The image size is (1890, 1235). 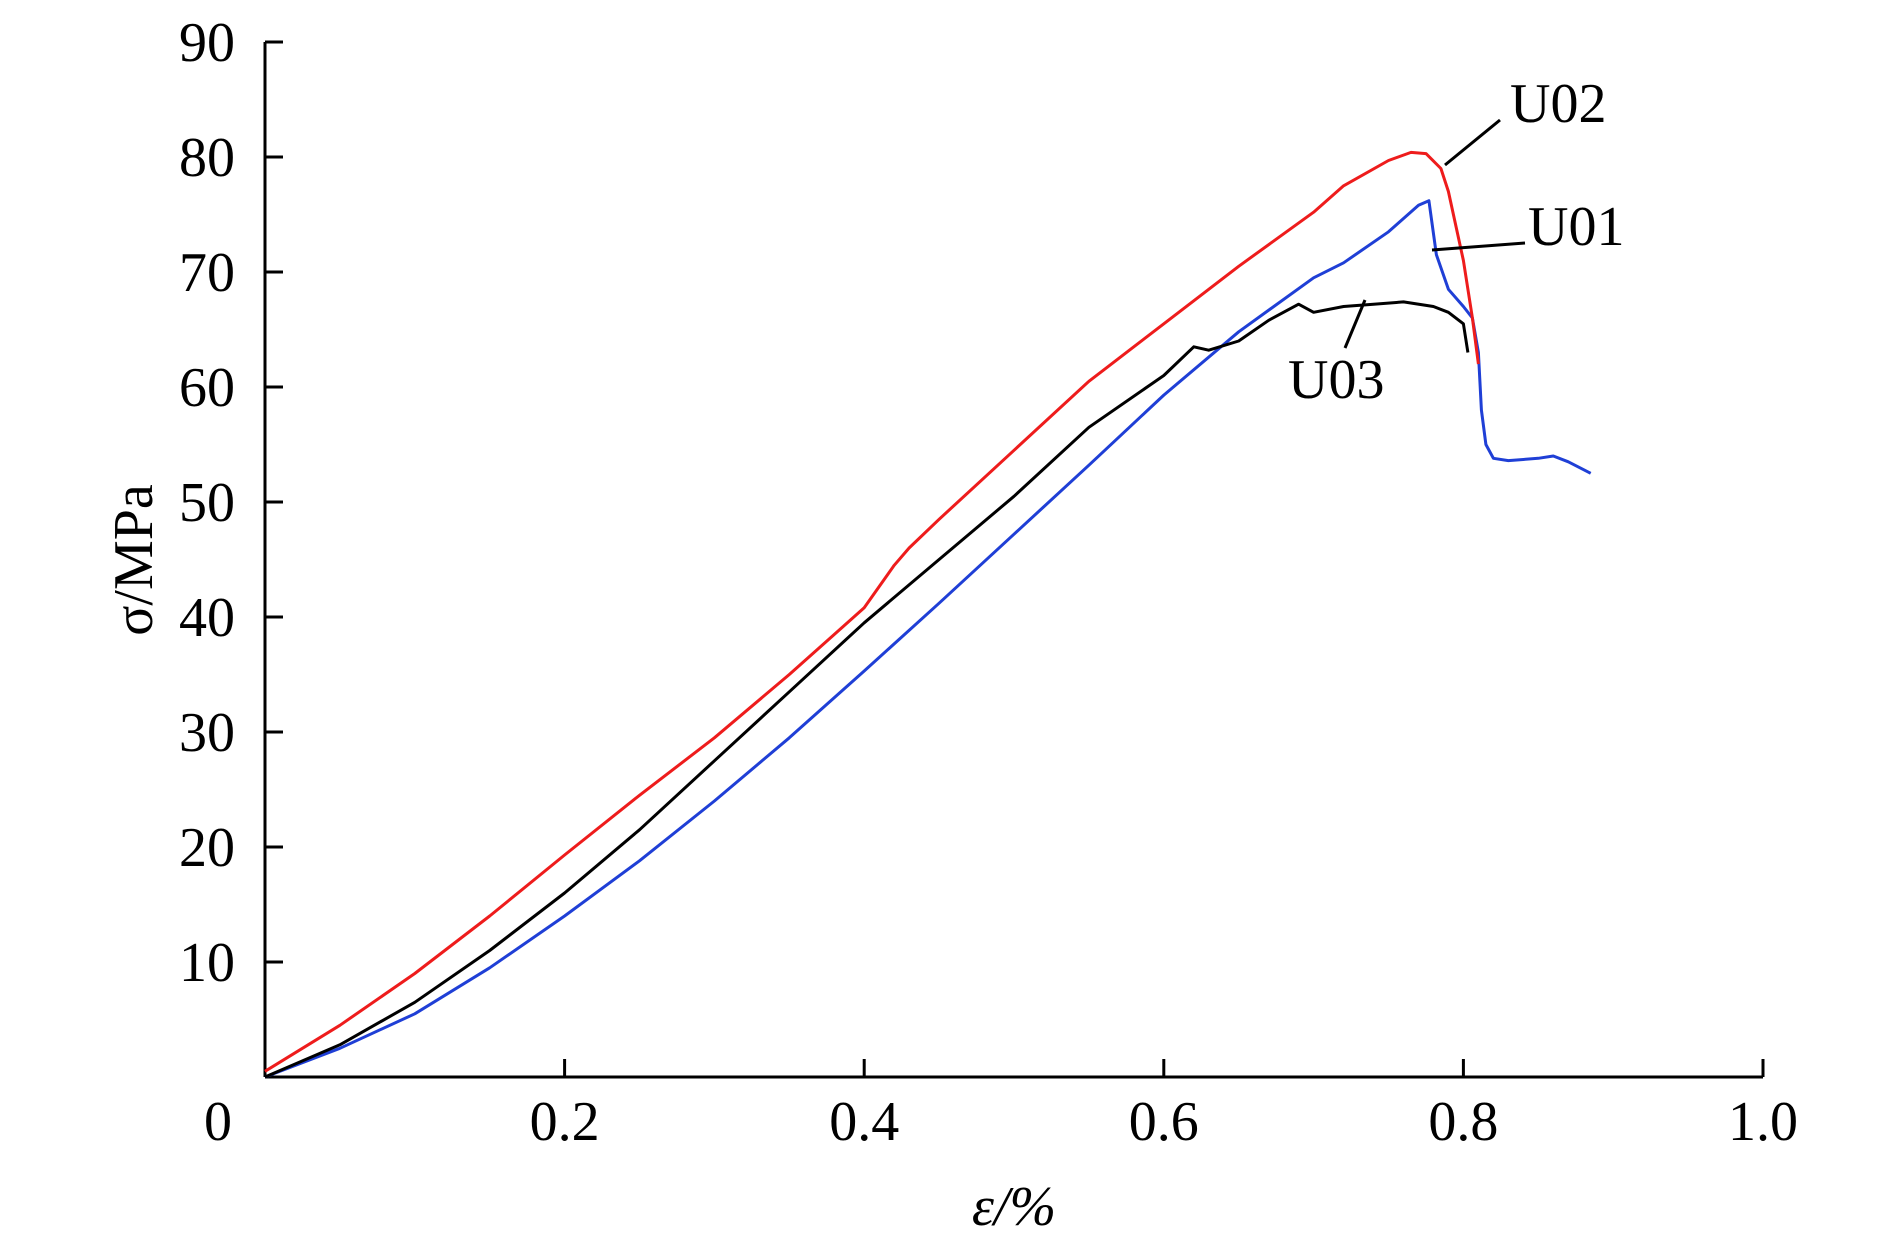 I want to click on x-tick-label: 0.6, so click(x=1164, y=1122).